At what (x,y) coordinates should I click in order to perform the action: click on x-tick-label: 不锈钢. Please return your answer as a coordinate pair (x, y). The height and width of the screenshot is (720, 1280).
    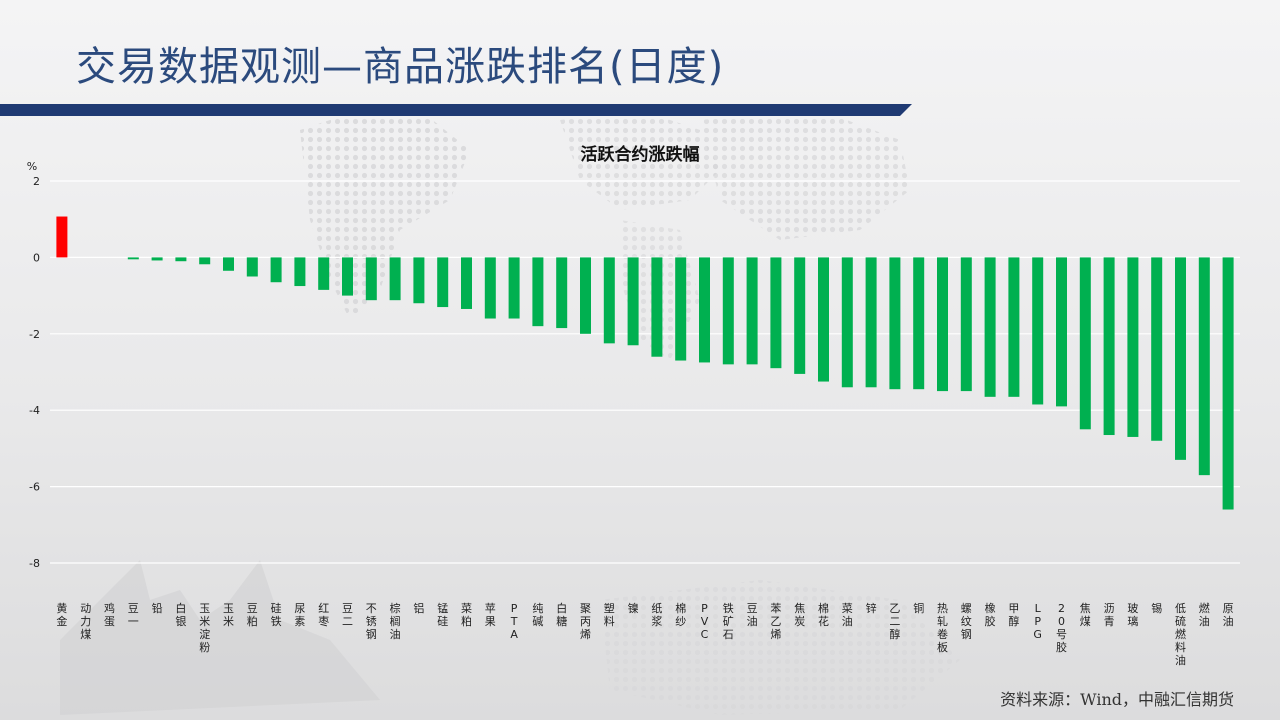
    Looking at the image, I should click on (371, 621).